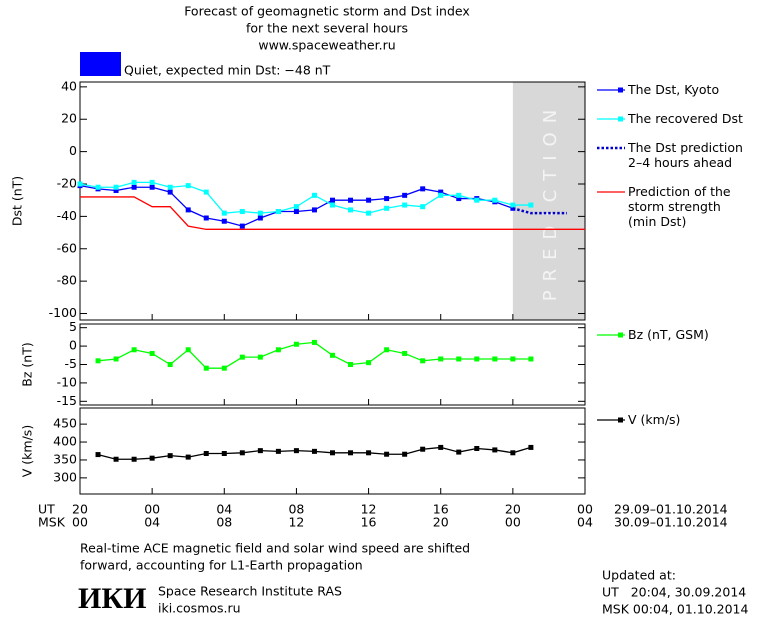  What do you see at coordinates (65, 423) in the screenshot?
I see `y-tick-label: 450` at bounding box center [65, 423].